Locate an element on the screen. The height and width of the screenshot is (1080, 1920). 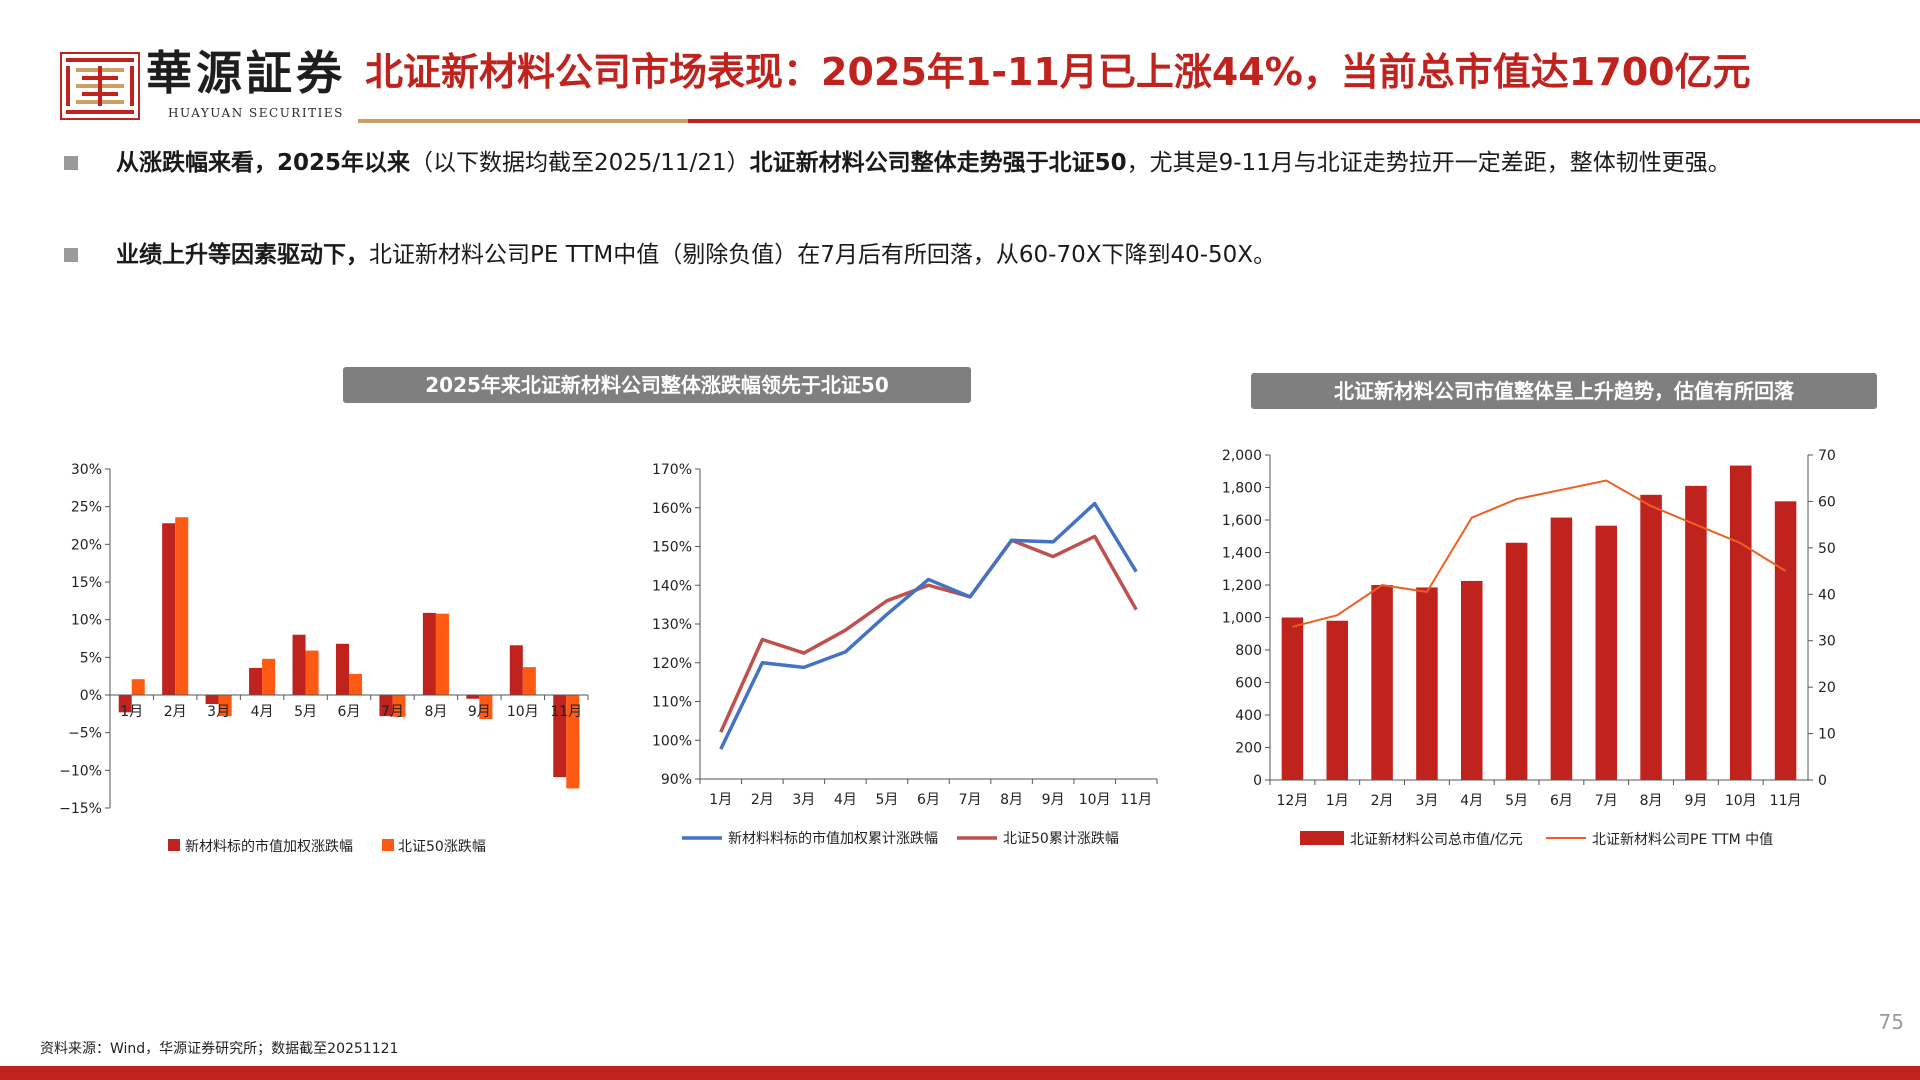
y-tick-label: 20% is located at coordinates (86, 545).